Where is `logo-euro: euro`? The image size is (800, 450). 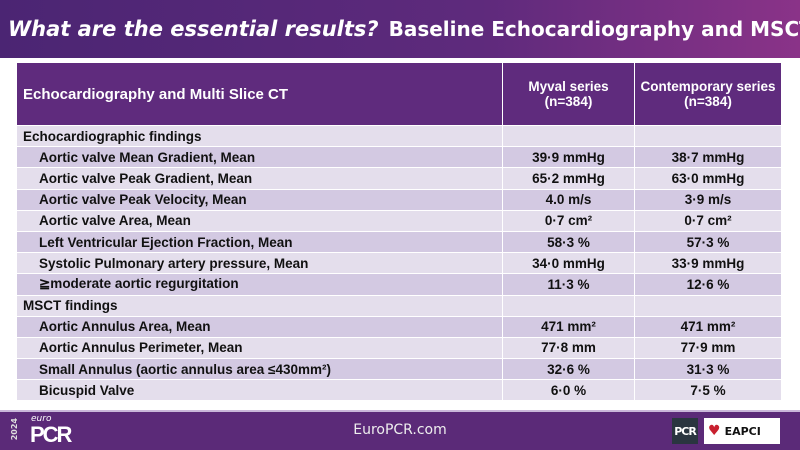 logo-euro: euro is located at coordinates (41, 419).